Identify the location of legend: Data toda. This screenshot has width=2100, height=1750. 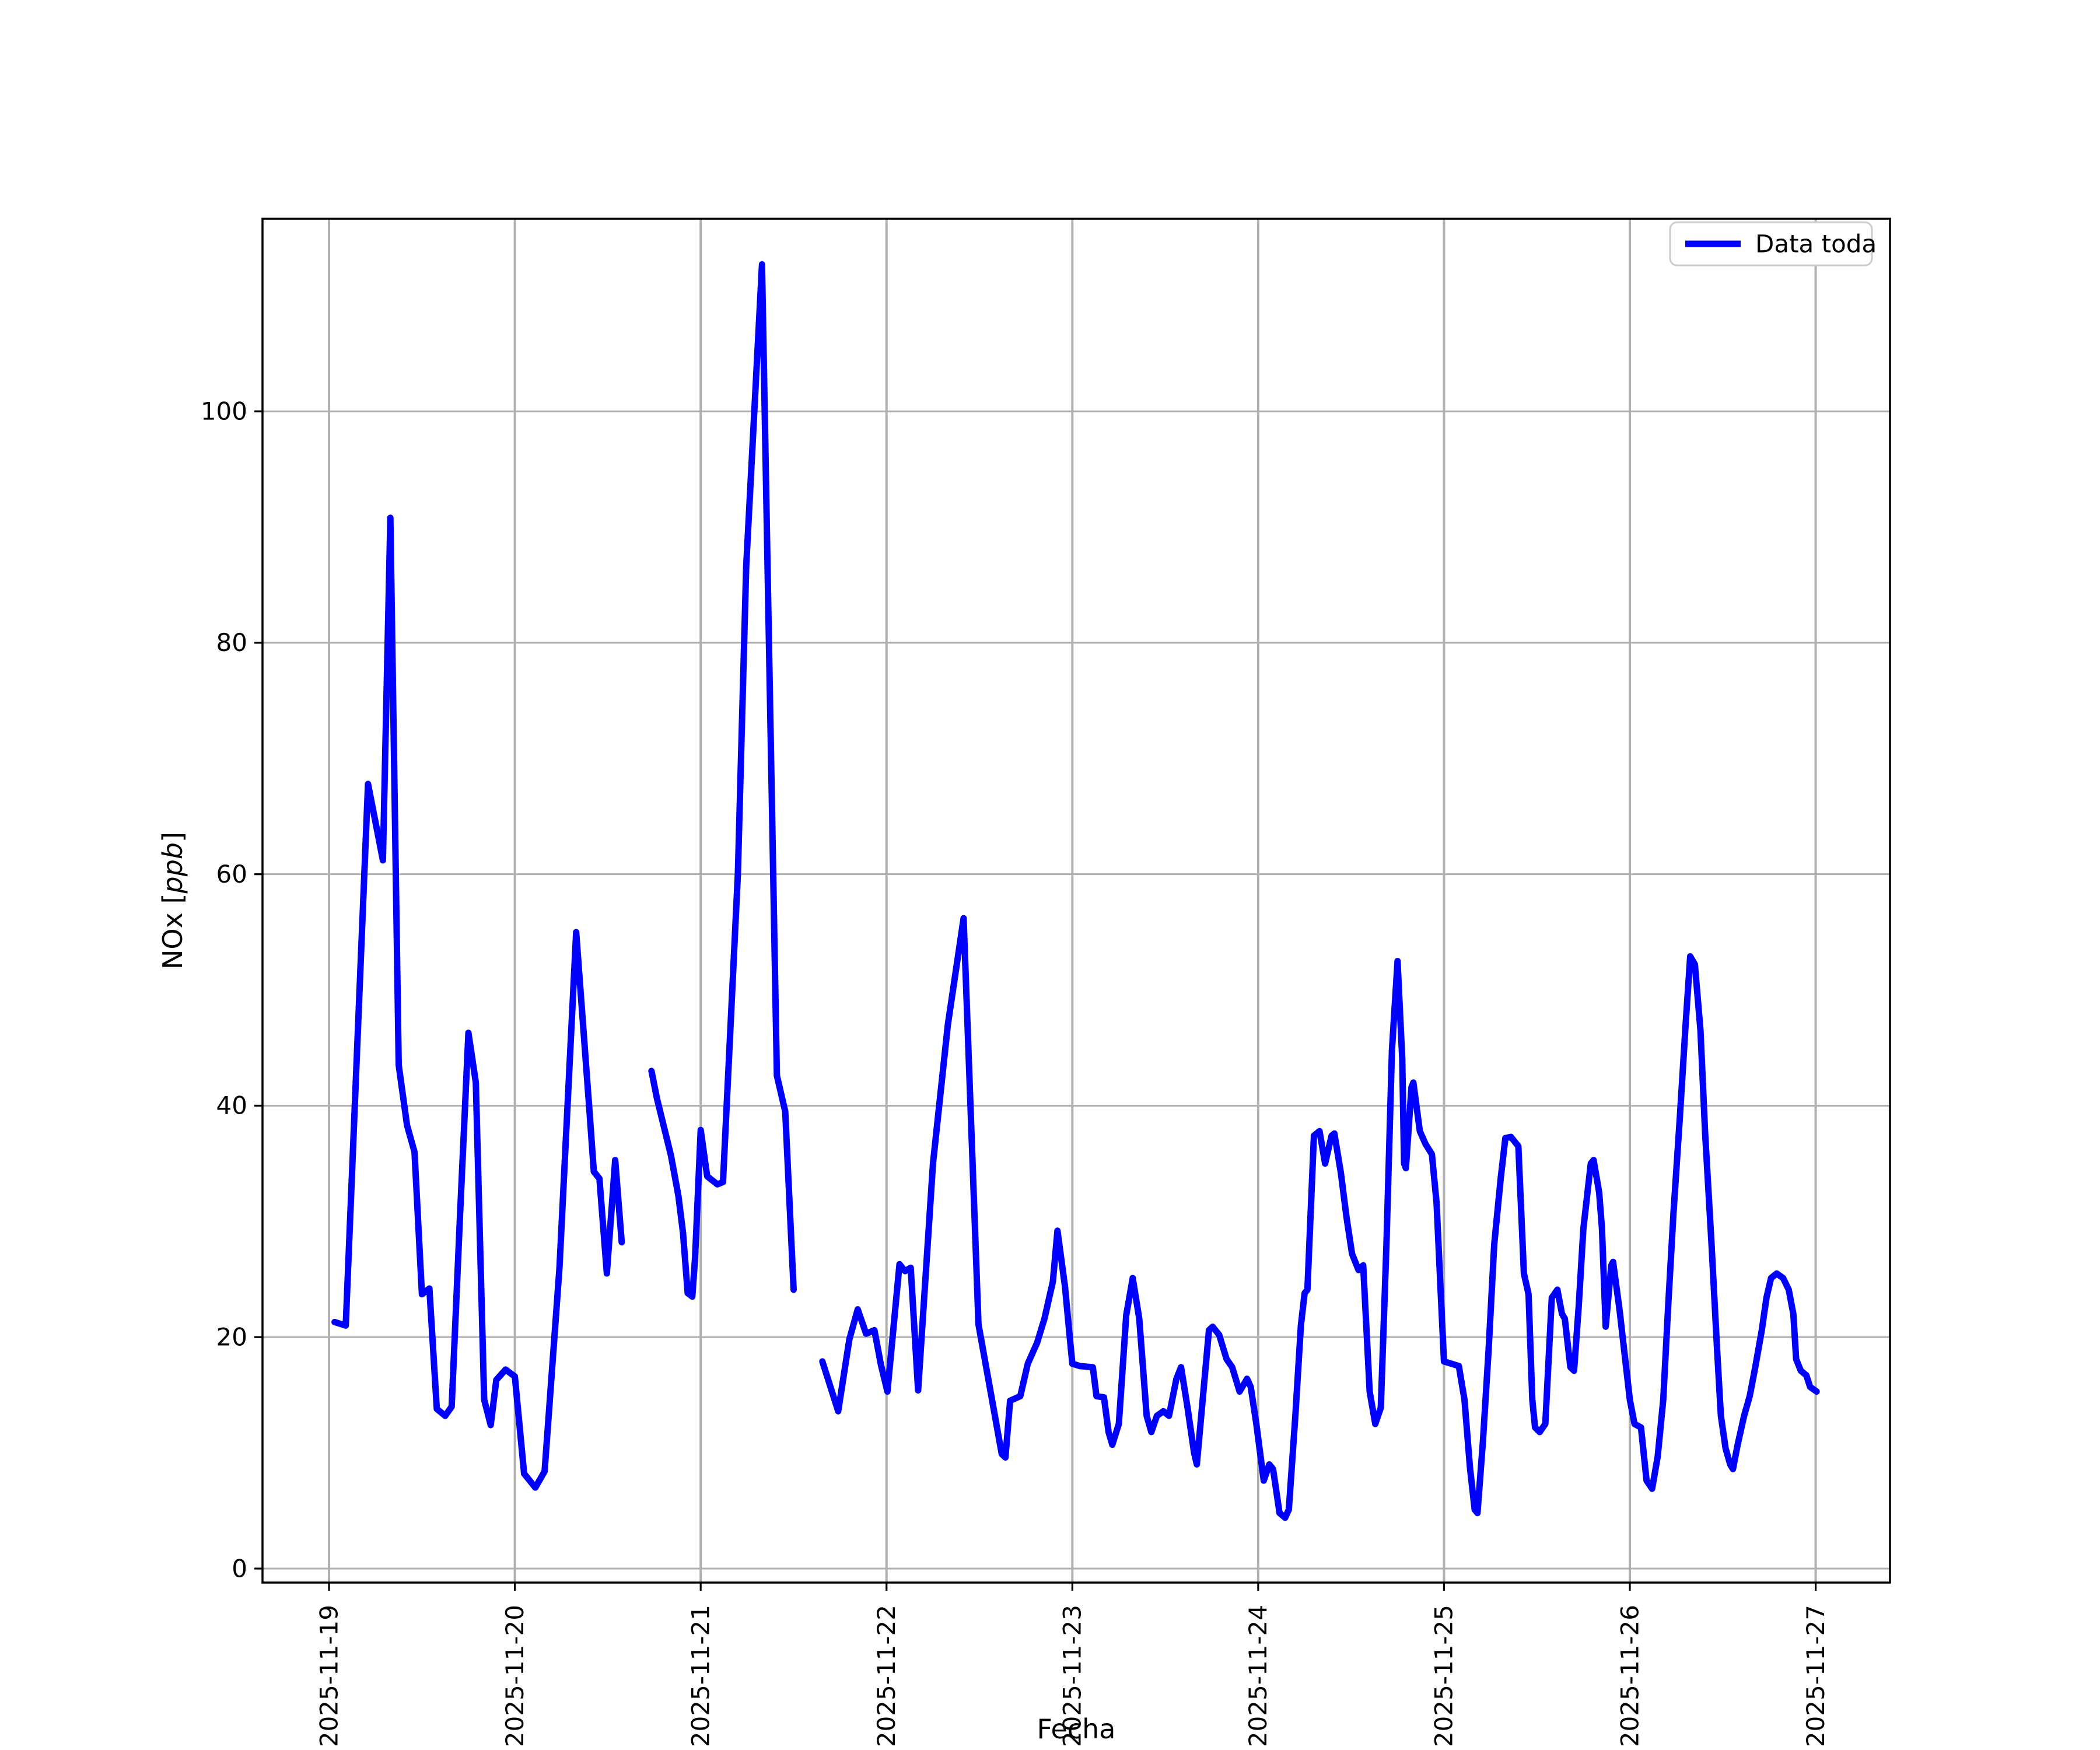
(1773, 244).